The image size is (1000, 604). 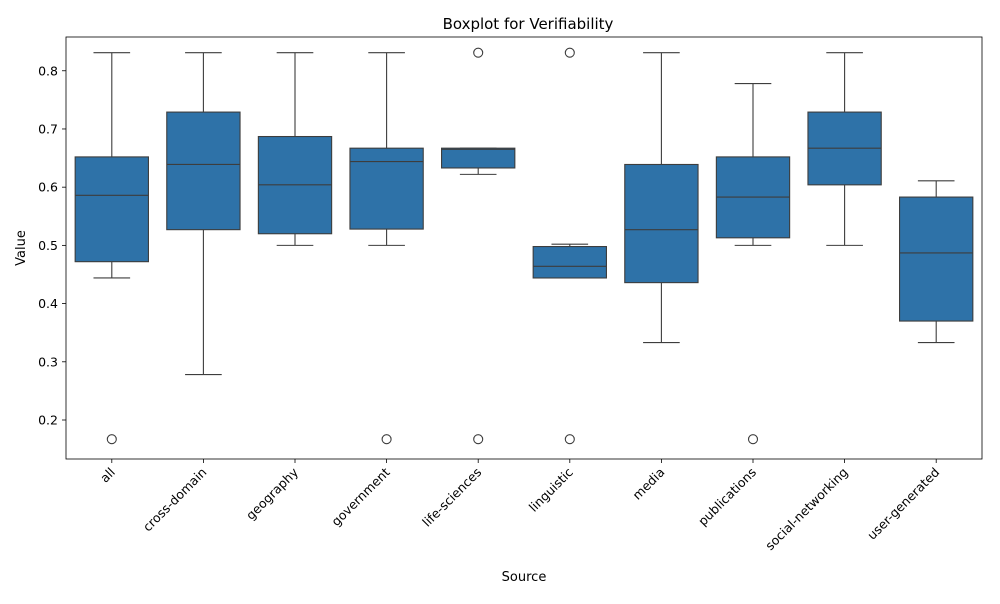 I want to click on box-group-life-sciences, so click(x=478, y=246).